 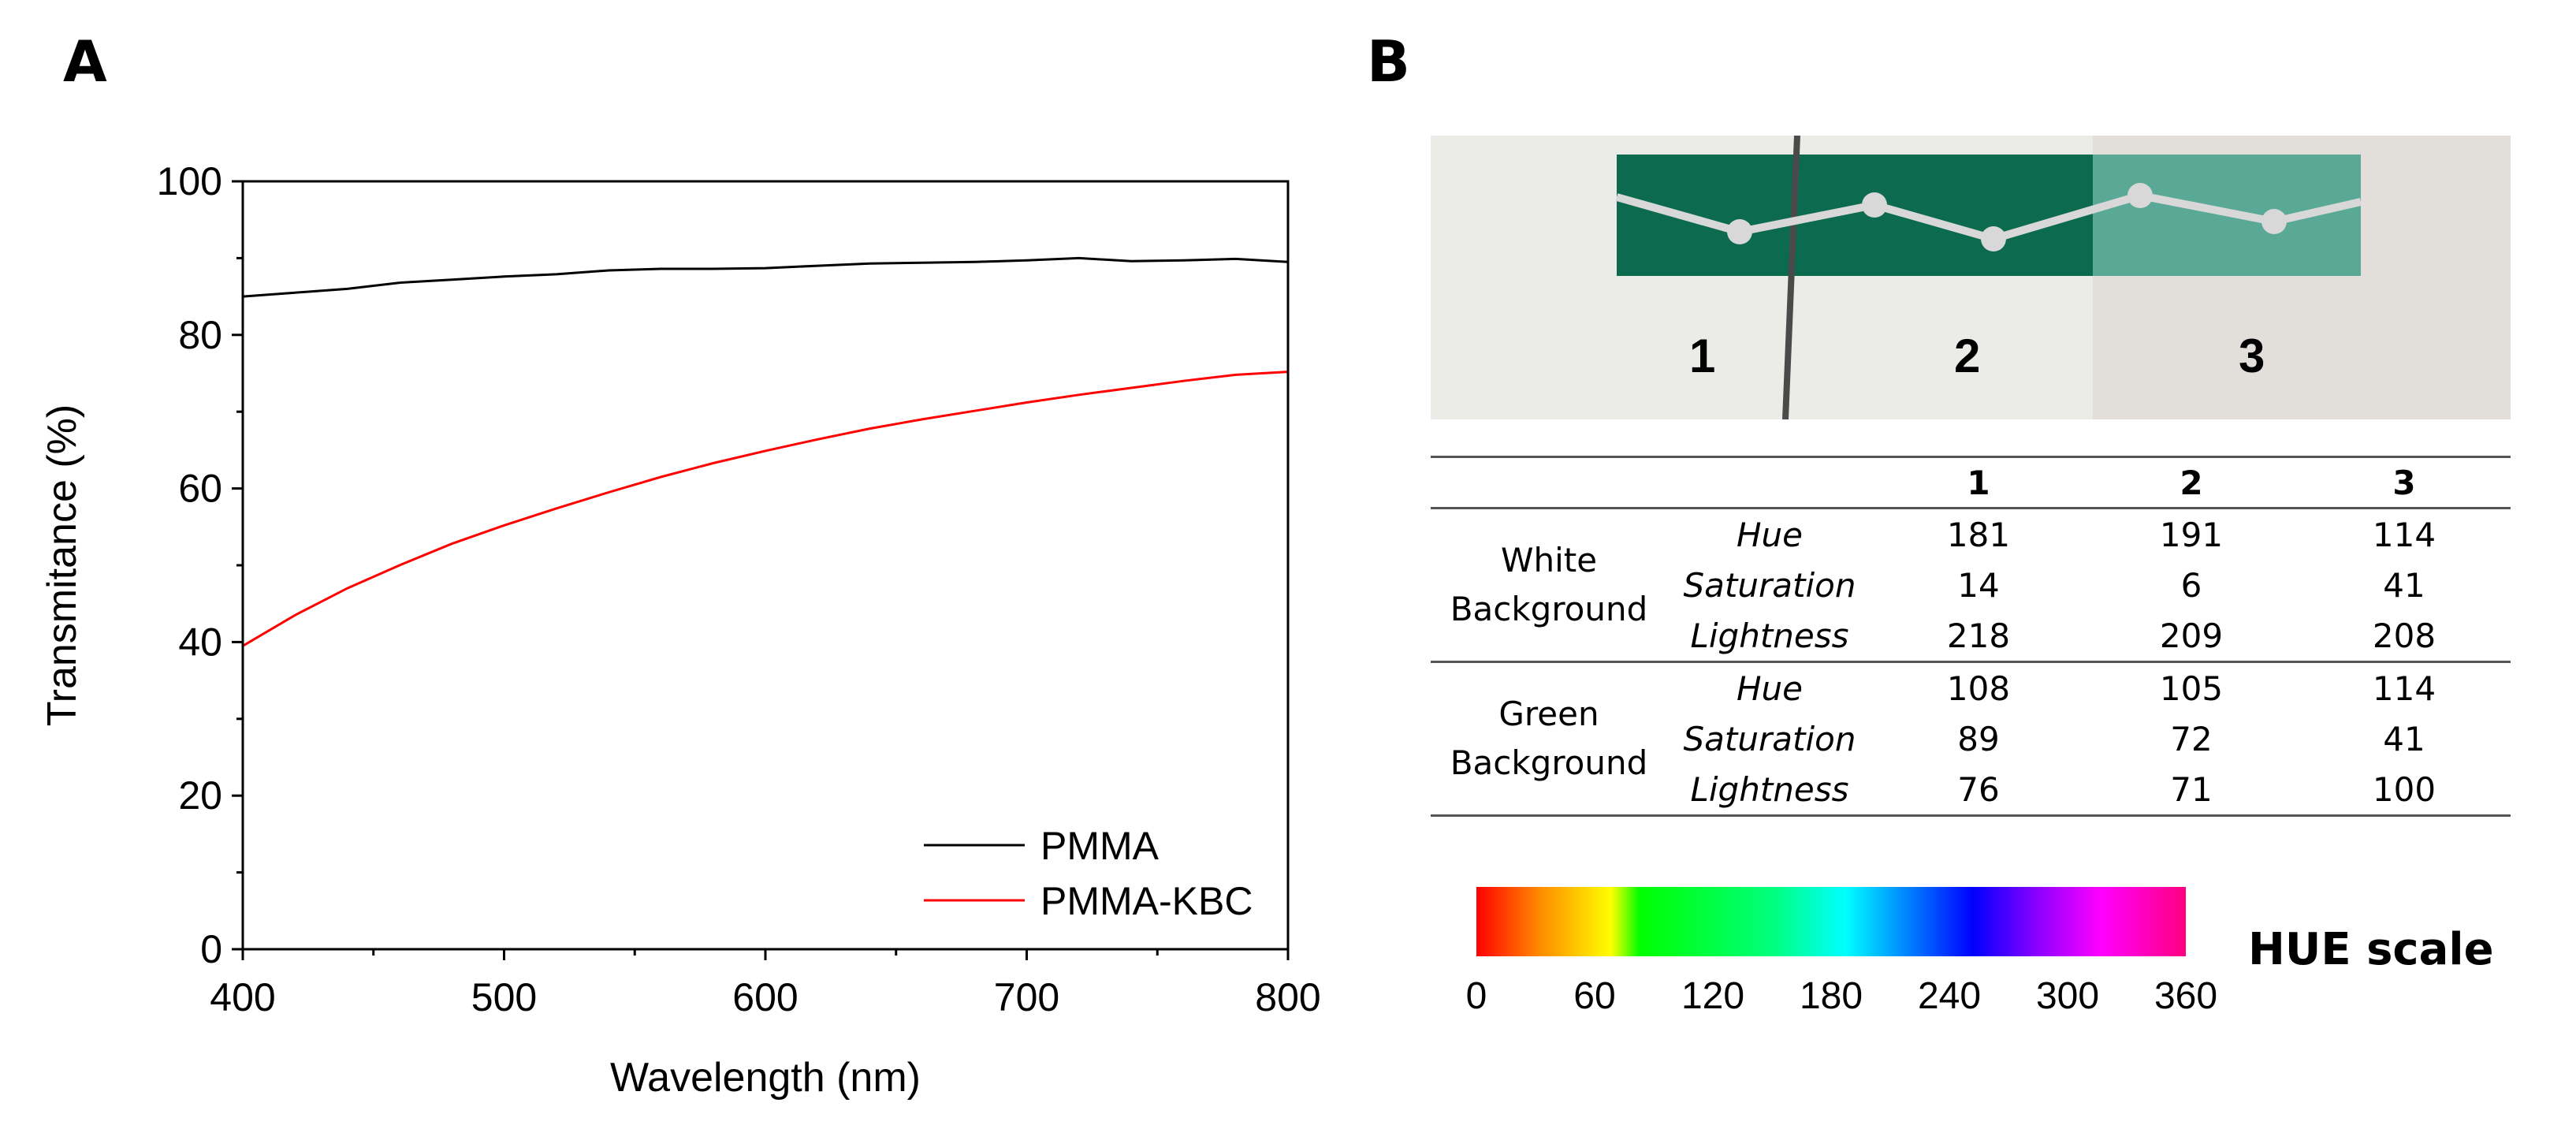 What do you see at coordinates (765, 997) in the screenshot?
I see `x-tick-label: 600` at bounding box center [765, 997].